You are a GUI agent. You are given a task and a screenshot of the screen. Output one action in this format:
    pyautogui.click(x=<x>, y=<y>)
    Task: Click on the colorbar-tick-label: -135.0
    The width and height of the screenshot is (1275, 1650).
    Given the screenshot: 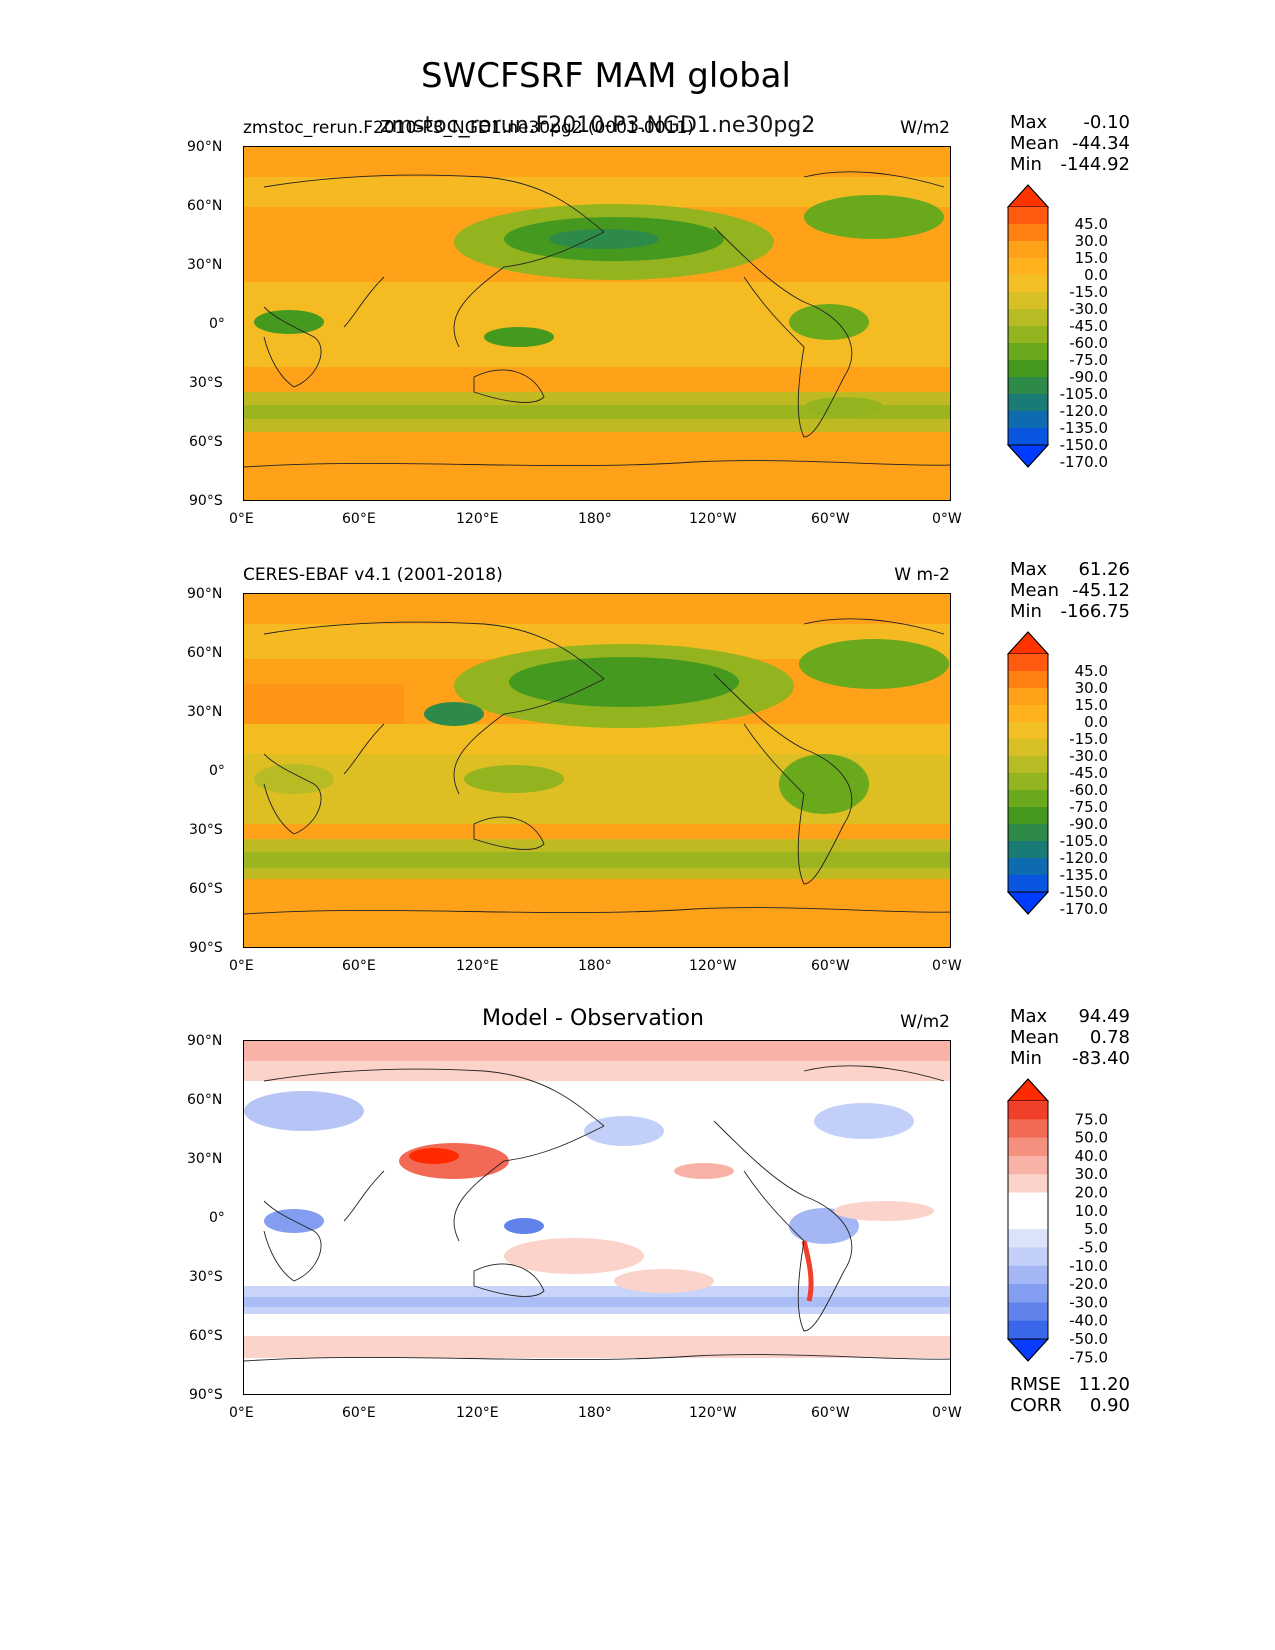 What is the action you would take?
    pyautogui.click(x=1084, y=875)
    